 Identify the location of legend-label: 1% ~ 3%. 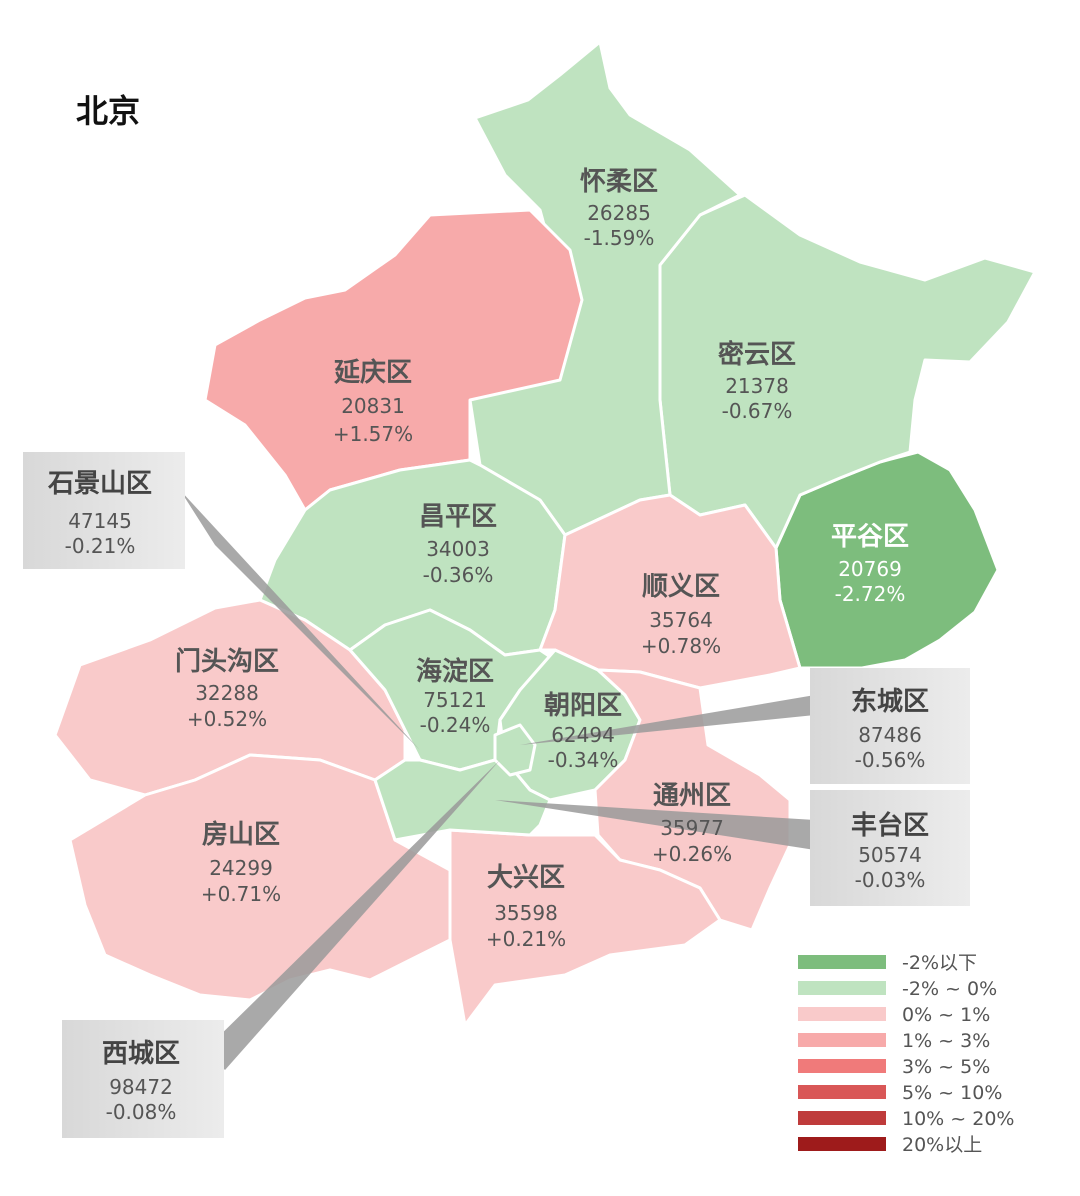
(946, 1041).